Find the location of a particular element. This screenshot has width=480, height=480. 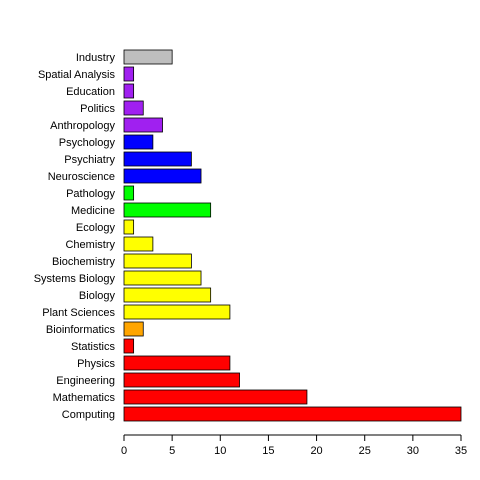

x-tick-label: 25 is located at coordinates (365, 451).